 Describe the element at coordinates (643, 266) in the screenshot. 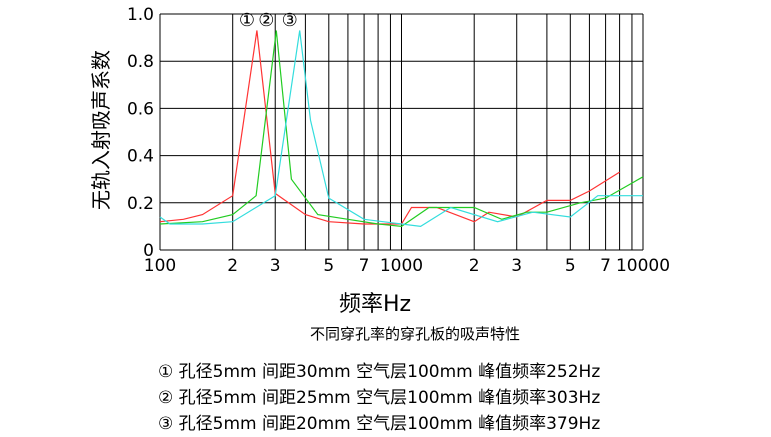

I see `x-tick-label-10: 10000` at that location.